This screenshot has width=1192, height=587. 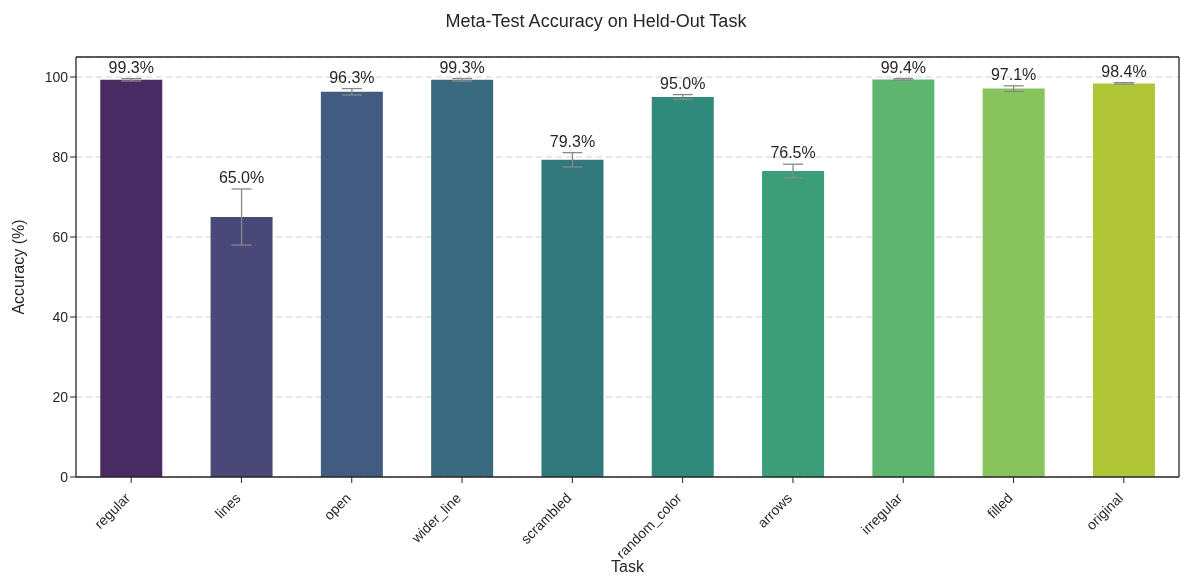 What do you see at coordinates (1013, 74) in the screenshot?
I see `data-label: 97.1%` at bounding box center [1013, 74].